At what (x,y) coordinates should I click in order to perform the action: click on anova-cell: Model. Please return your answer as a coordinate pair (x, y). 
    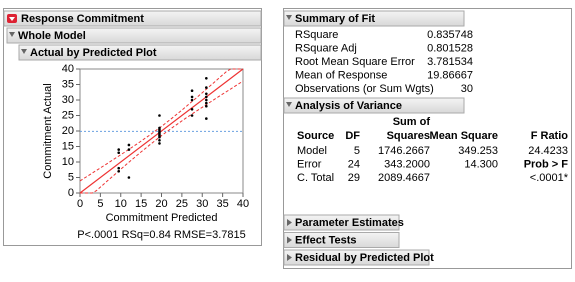
    Looking at the image, I should click on (312, 151).